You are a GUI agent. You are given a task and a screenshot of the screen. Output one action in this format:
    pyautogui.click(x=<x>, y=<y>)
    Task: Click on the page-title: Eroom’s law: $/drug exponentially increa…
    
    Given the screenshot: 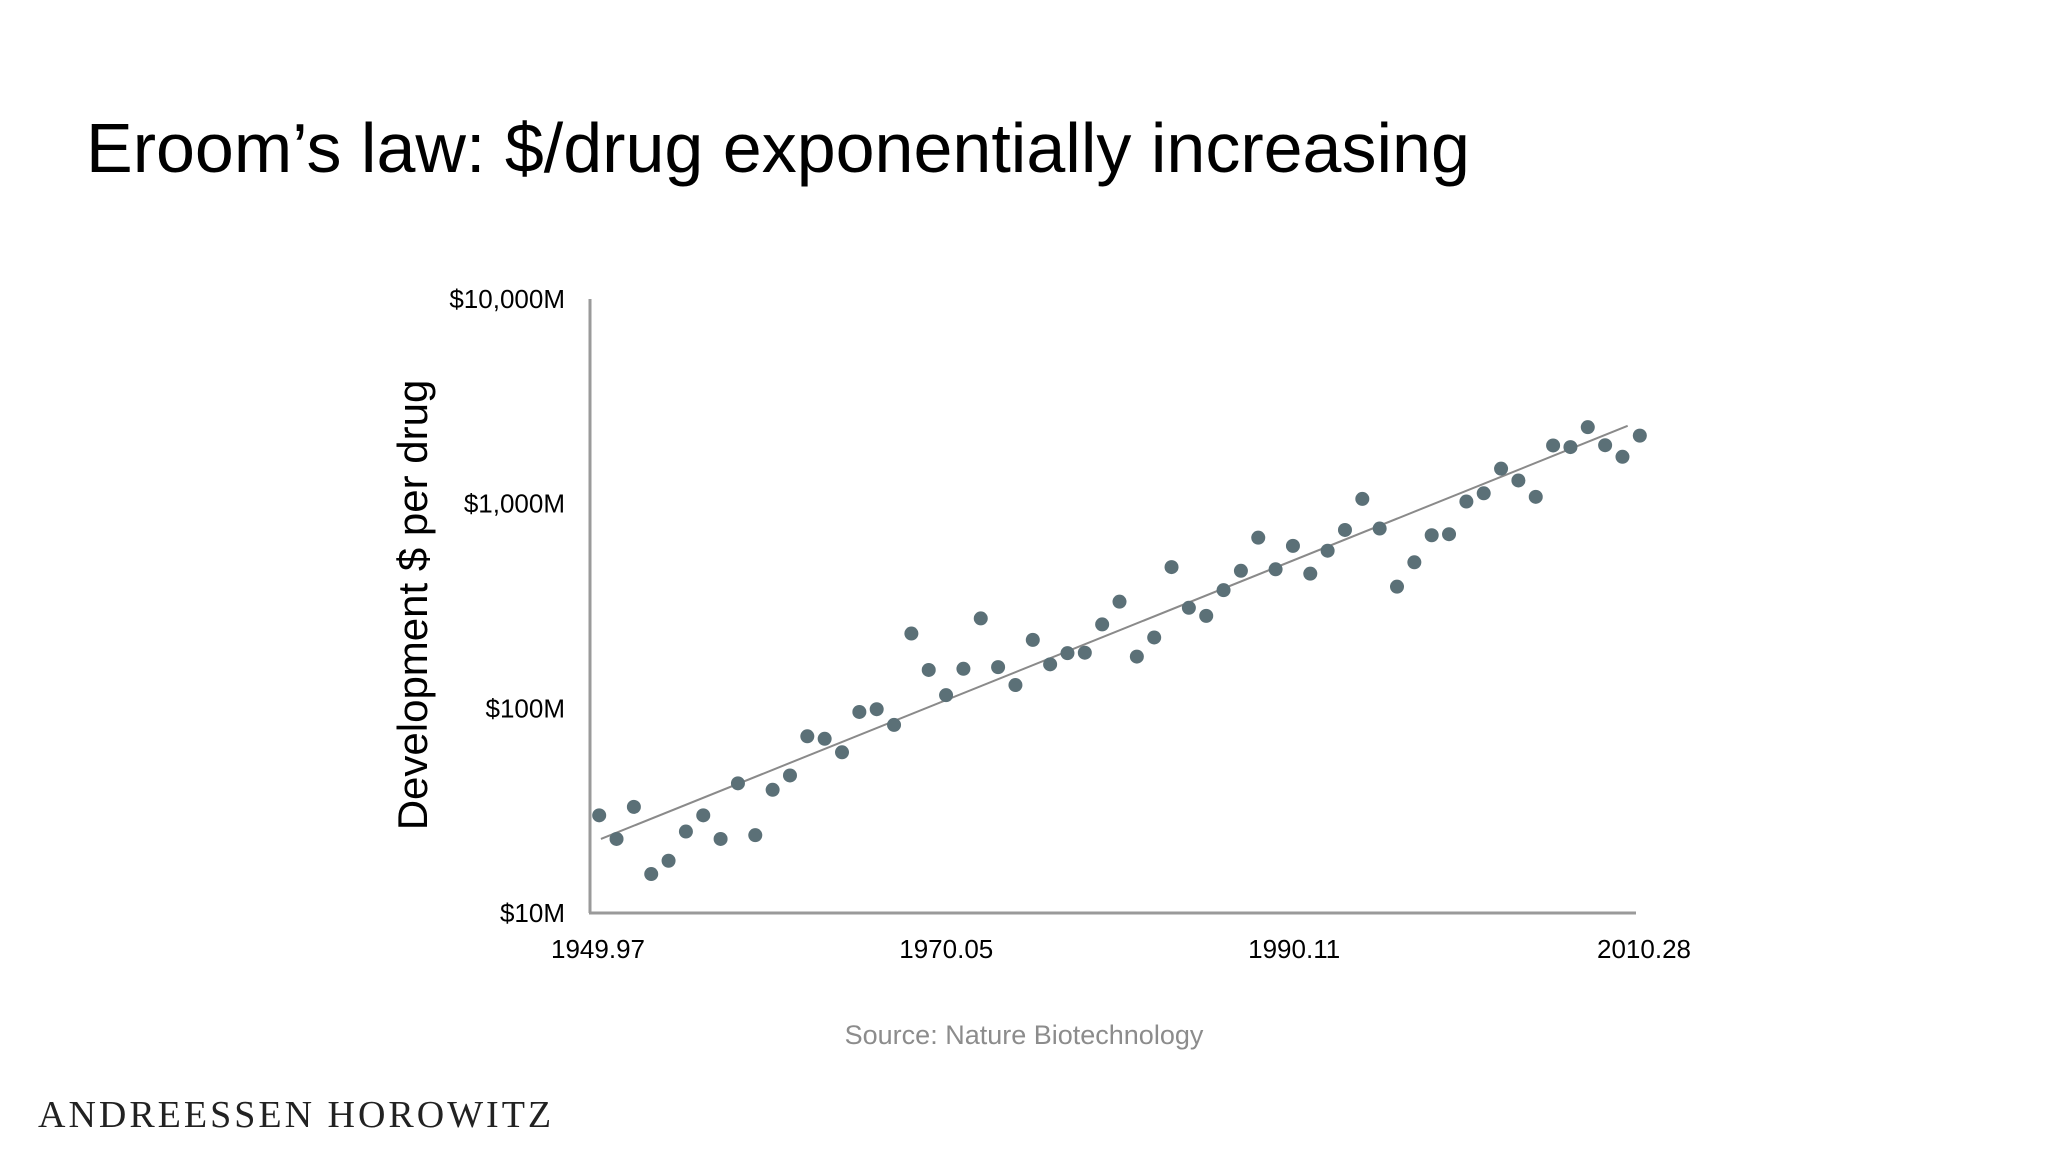 What is the action you would take?
    pyautogui.click(x=778, y=148)
    